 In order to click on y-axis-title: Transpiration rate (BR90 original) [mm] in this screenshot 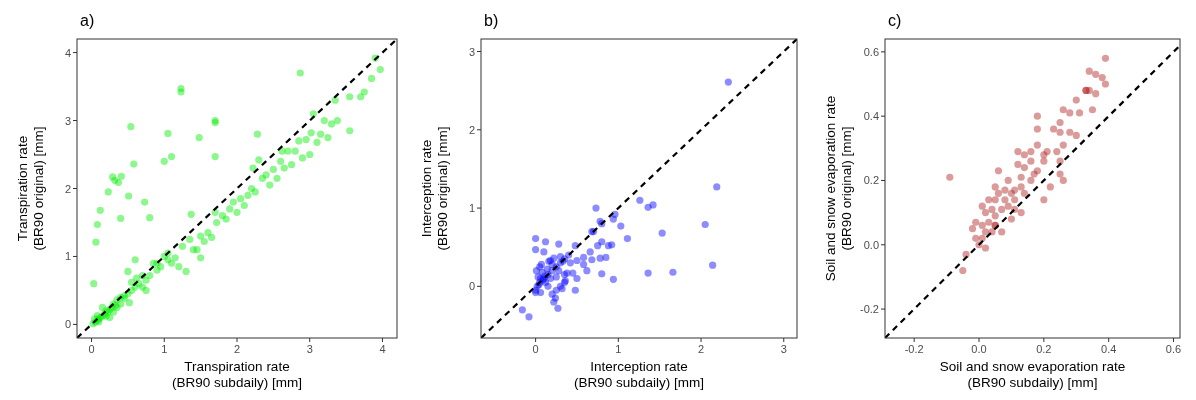, I will do `click(30, 188)`.